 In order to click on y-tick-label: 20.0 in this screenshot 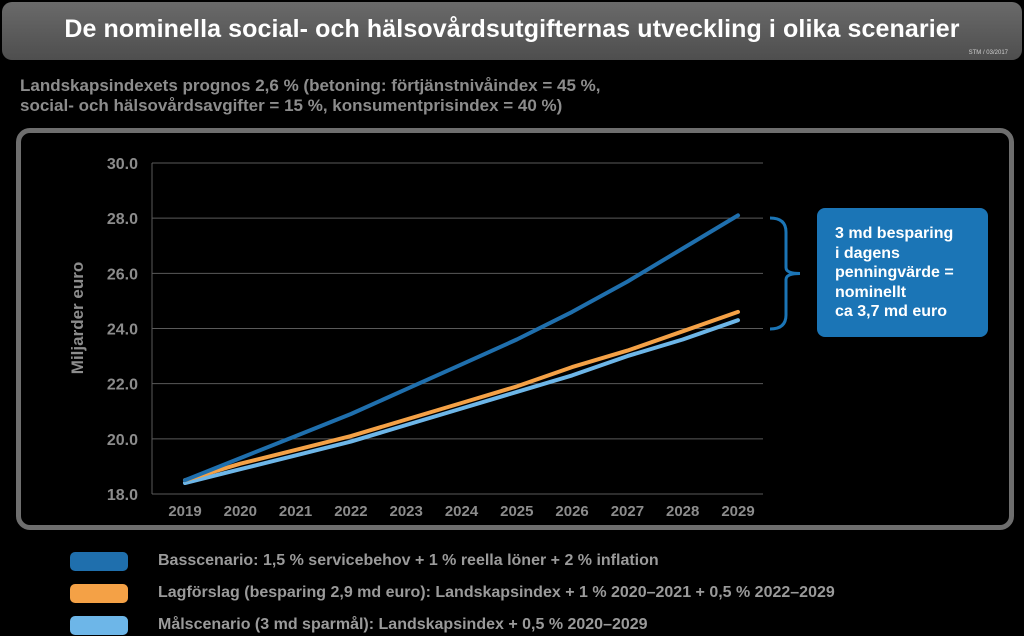, I will do `click(122, 440)`.